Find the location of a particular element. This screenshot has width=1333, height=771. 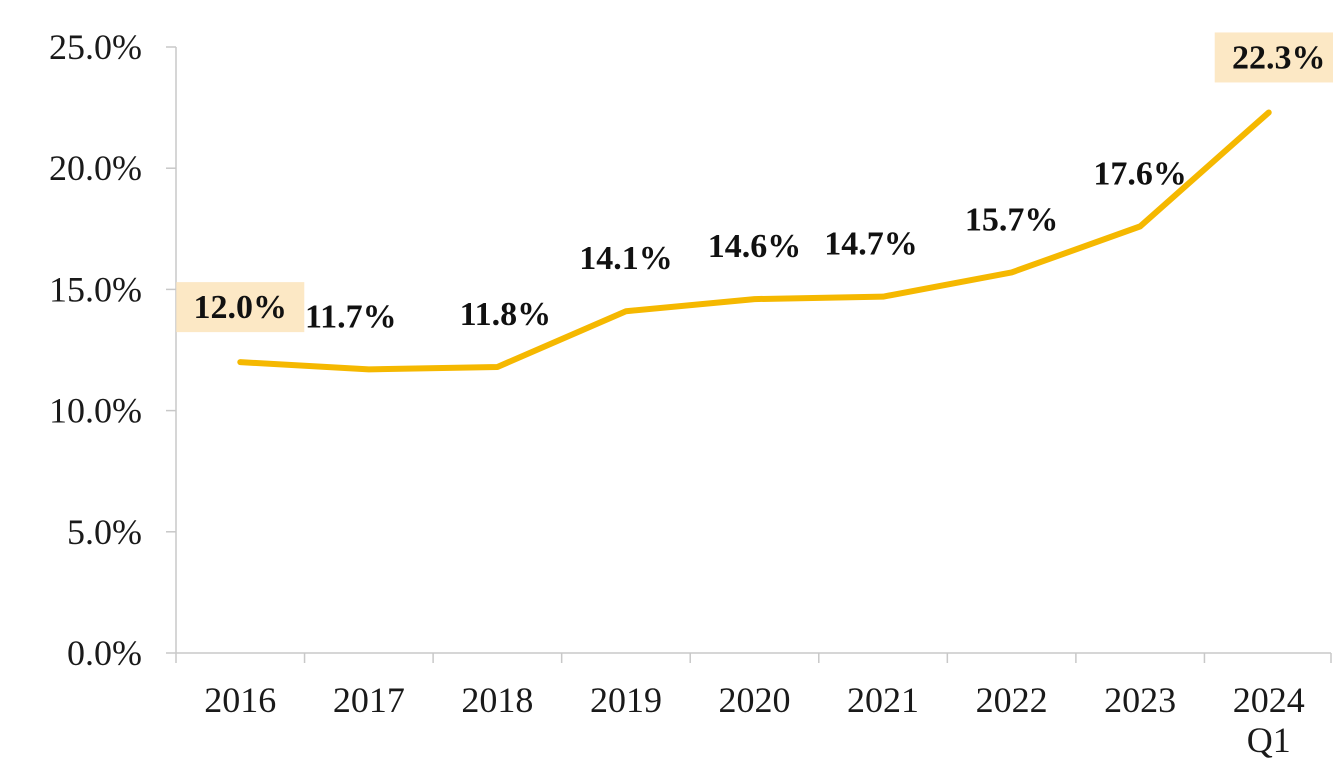

x-tick-label: 2016 is located at coordinates (240, 700).